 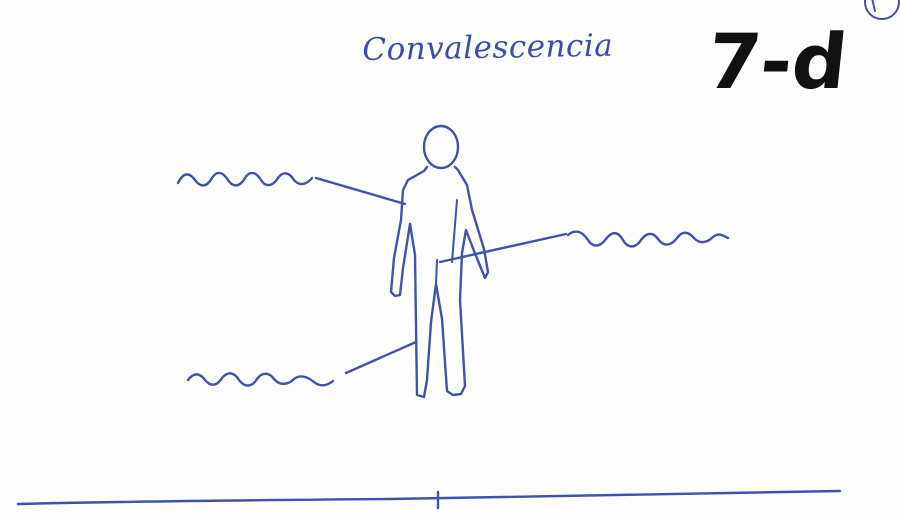 What do you see at coordinates (302, 363) in the screenshot?
I see `lower-left-callout` at bounding box center [302, 363].